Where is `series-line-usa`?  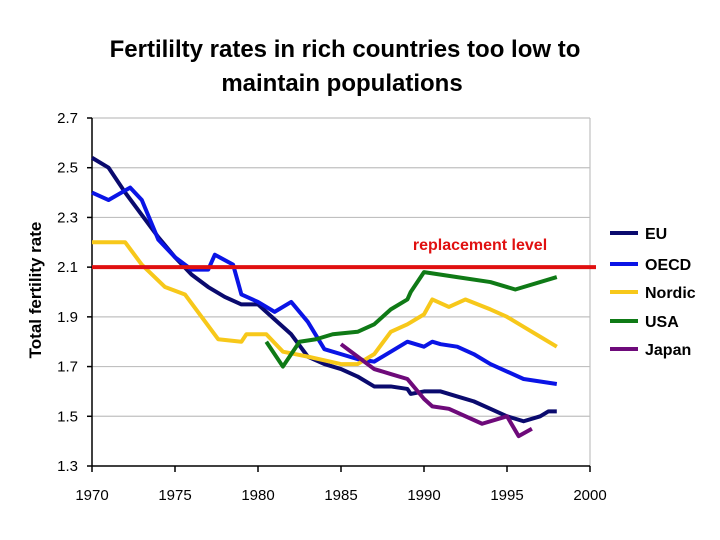
series-line-usa is located at coordinates (411, 319).